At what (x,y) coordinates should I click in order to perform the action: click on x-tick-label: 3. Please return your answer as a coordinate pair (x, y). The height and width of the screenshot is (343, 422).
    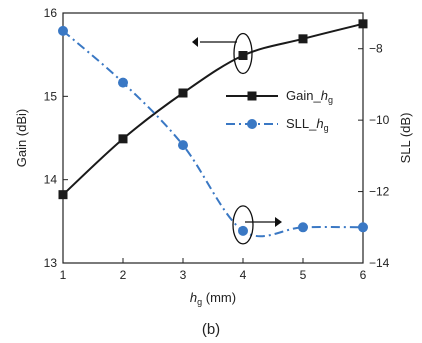
    Looking at the image, I should click on (183, 275).